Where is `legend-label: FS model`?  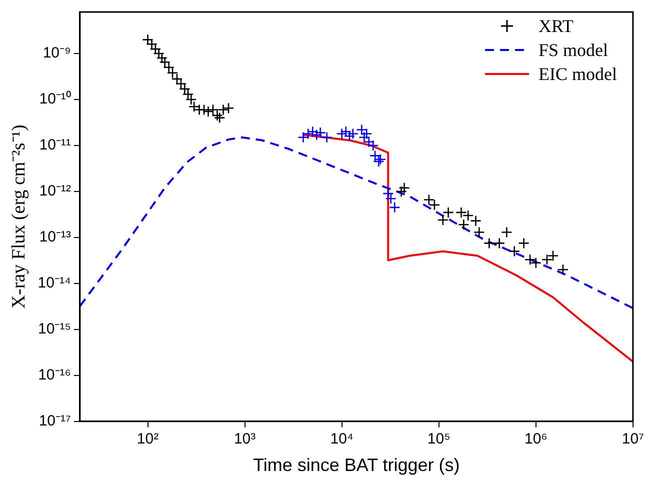
legend-label: FS model is located at coordinates (573, 50).